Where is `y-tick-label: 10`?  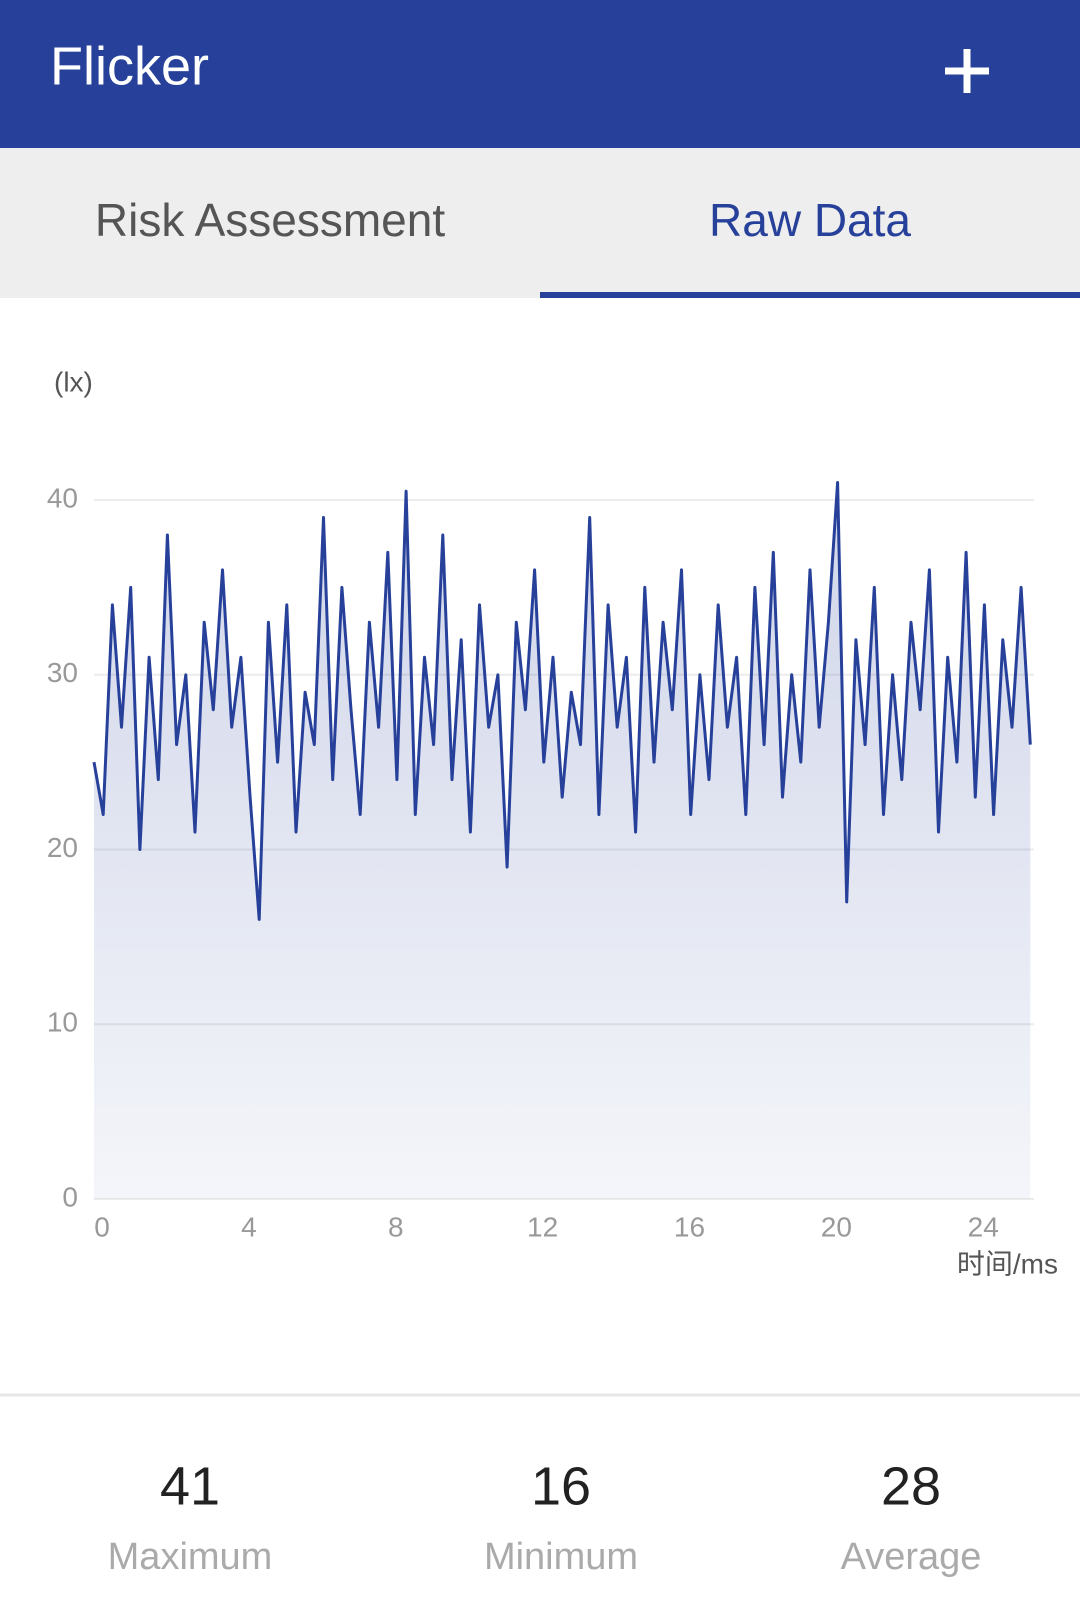
y-tick-label: 10 is located at coordinates (62, 1022).